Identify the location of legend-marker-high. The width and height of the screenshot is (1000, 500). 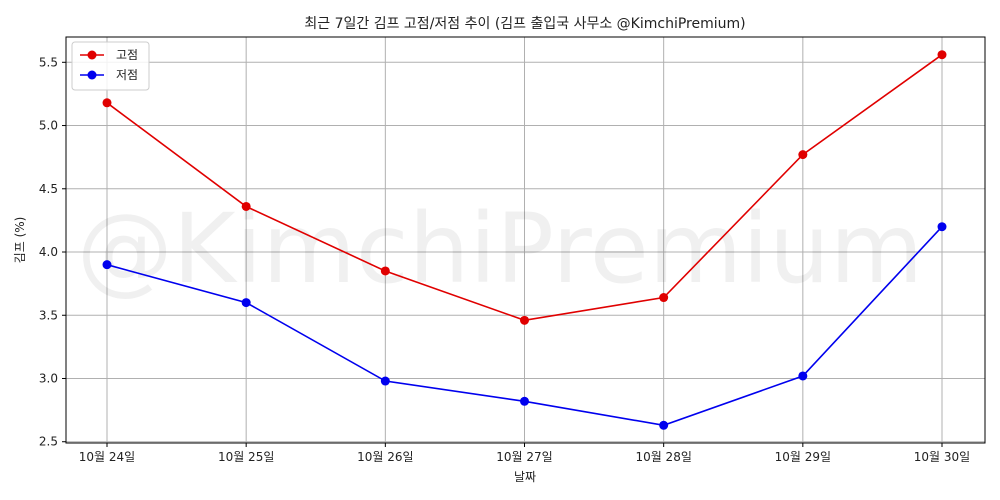
(92, 55).